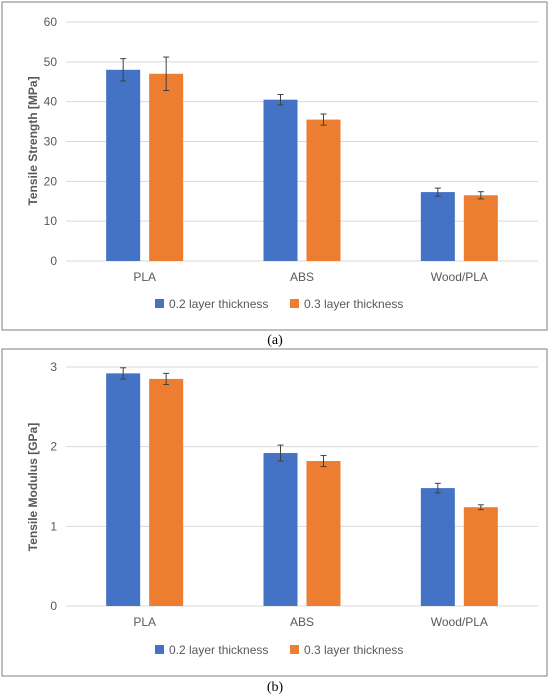  I want to click on y-tick-label: 3, so click(53, 367).